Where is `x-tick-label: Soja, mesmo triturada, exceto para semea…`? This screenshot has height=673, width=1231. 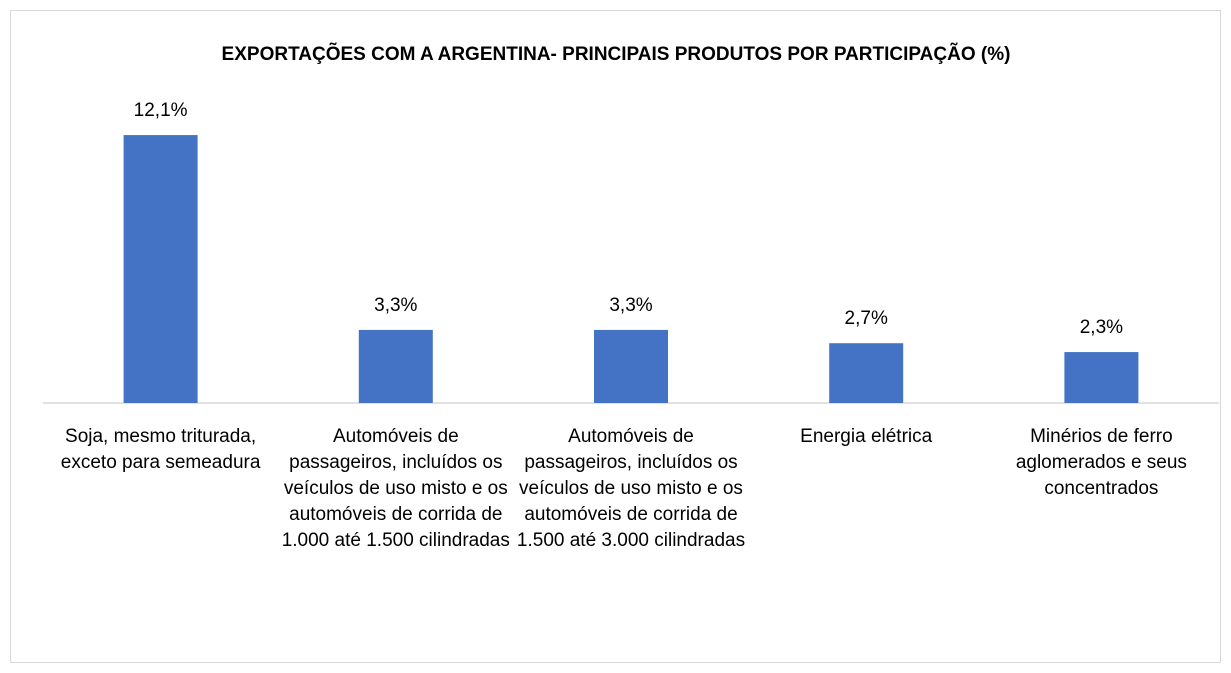 x-tick-label: Soja, mesmo triturada, exceto para semea… is located at coordinates (160, 449).